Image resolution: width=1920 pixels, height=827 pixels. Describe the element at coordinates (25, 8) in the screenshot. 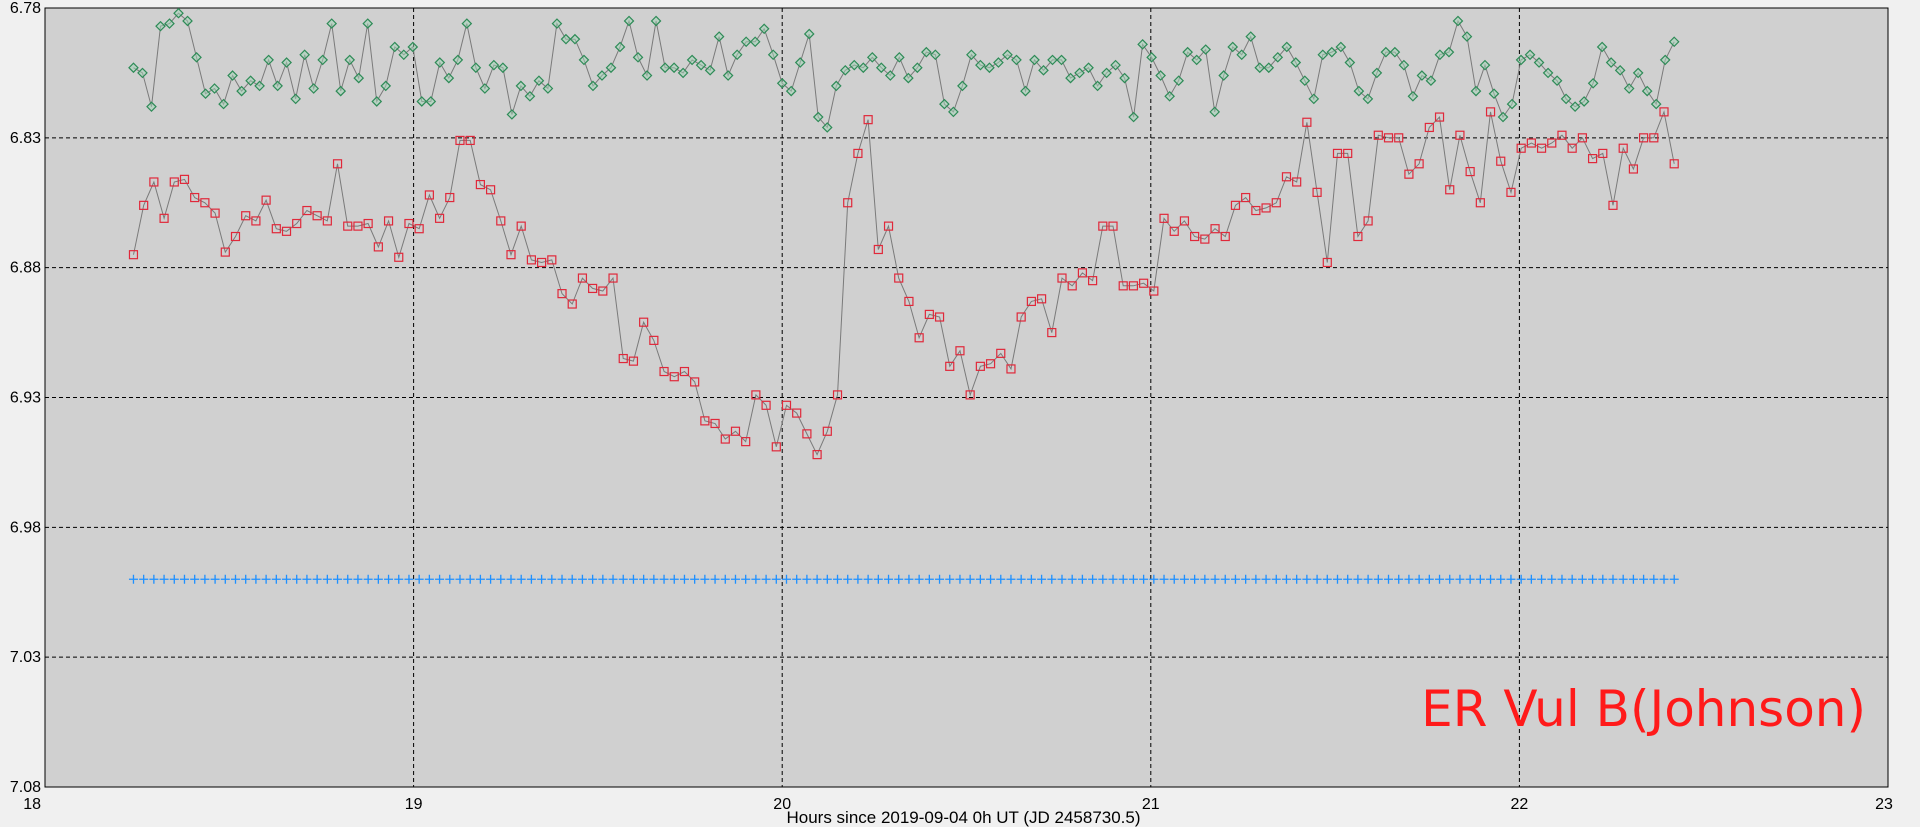

I see `y-tick-label: 6.78` at that location.